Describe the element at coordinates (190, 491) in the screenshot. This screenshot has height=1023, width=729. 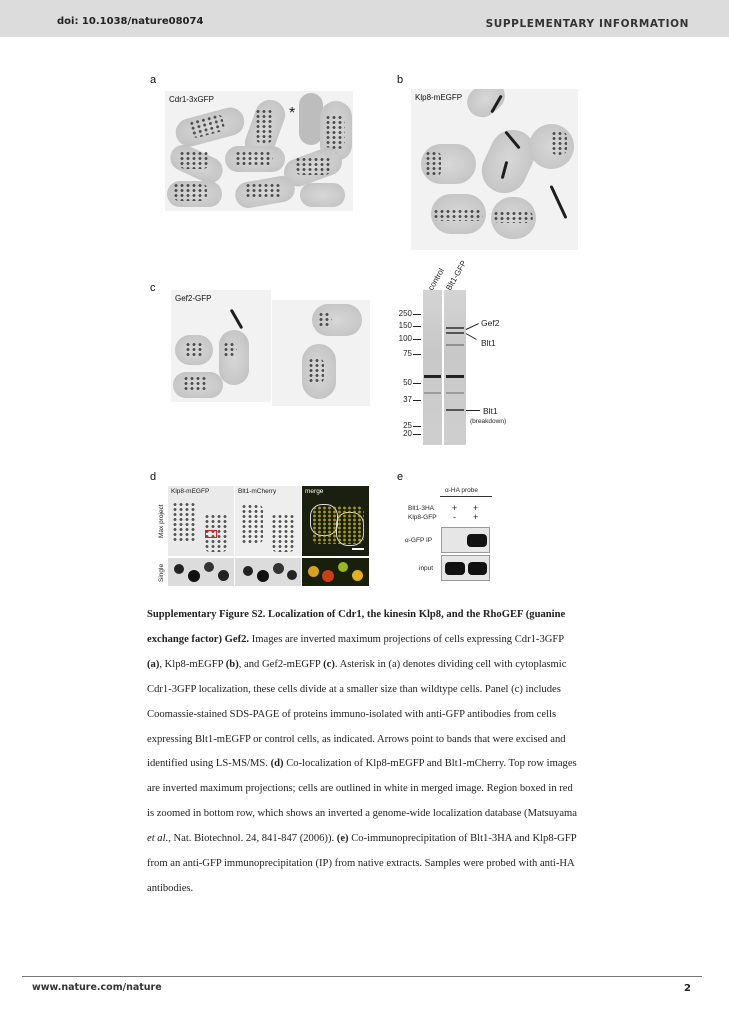
I see `col-label-klp8: Klp8-mEGFP` at that location.